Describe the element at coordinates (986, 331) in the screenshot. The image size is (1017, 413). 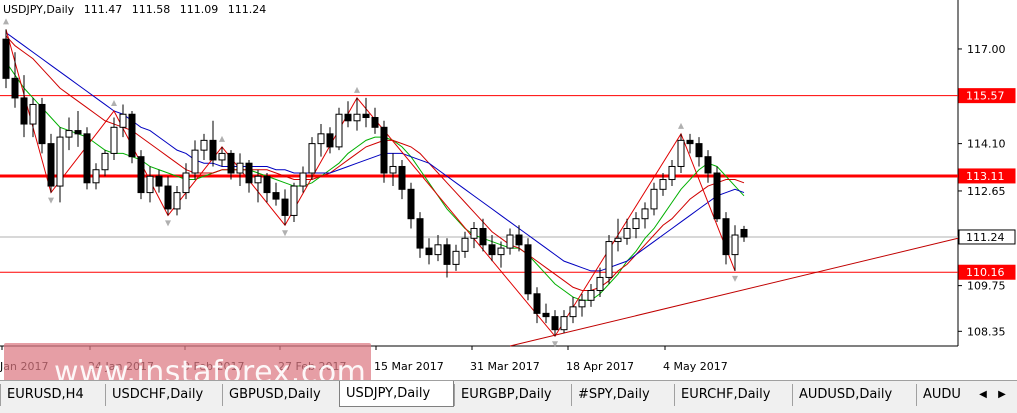
I see `price-tick-label: 108.35` at that location.